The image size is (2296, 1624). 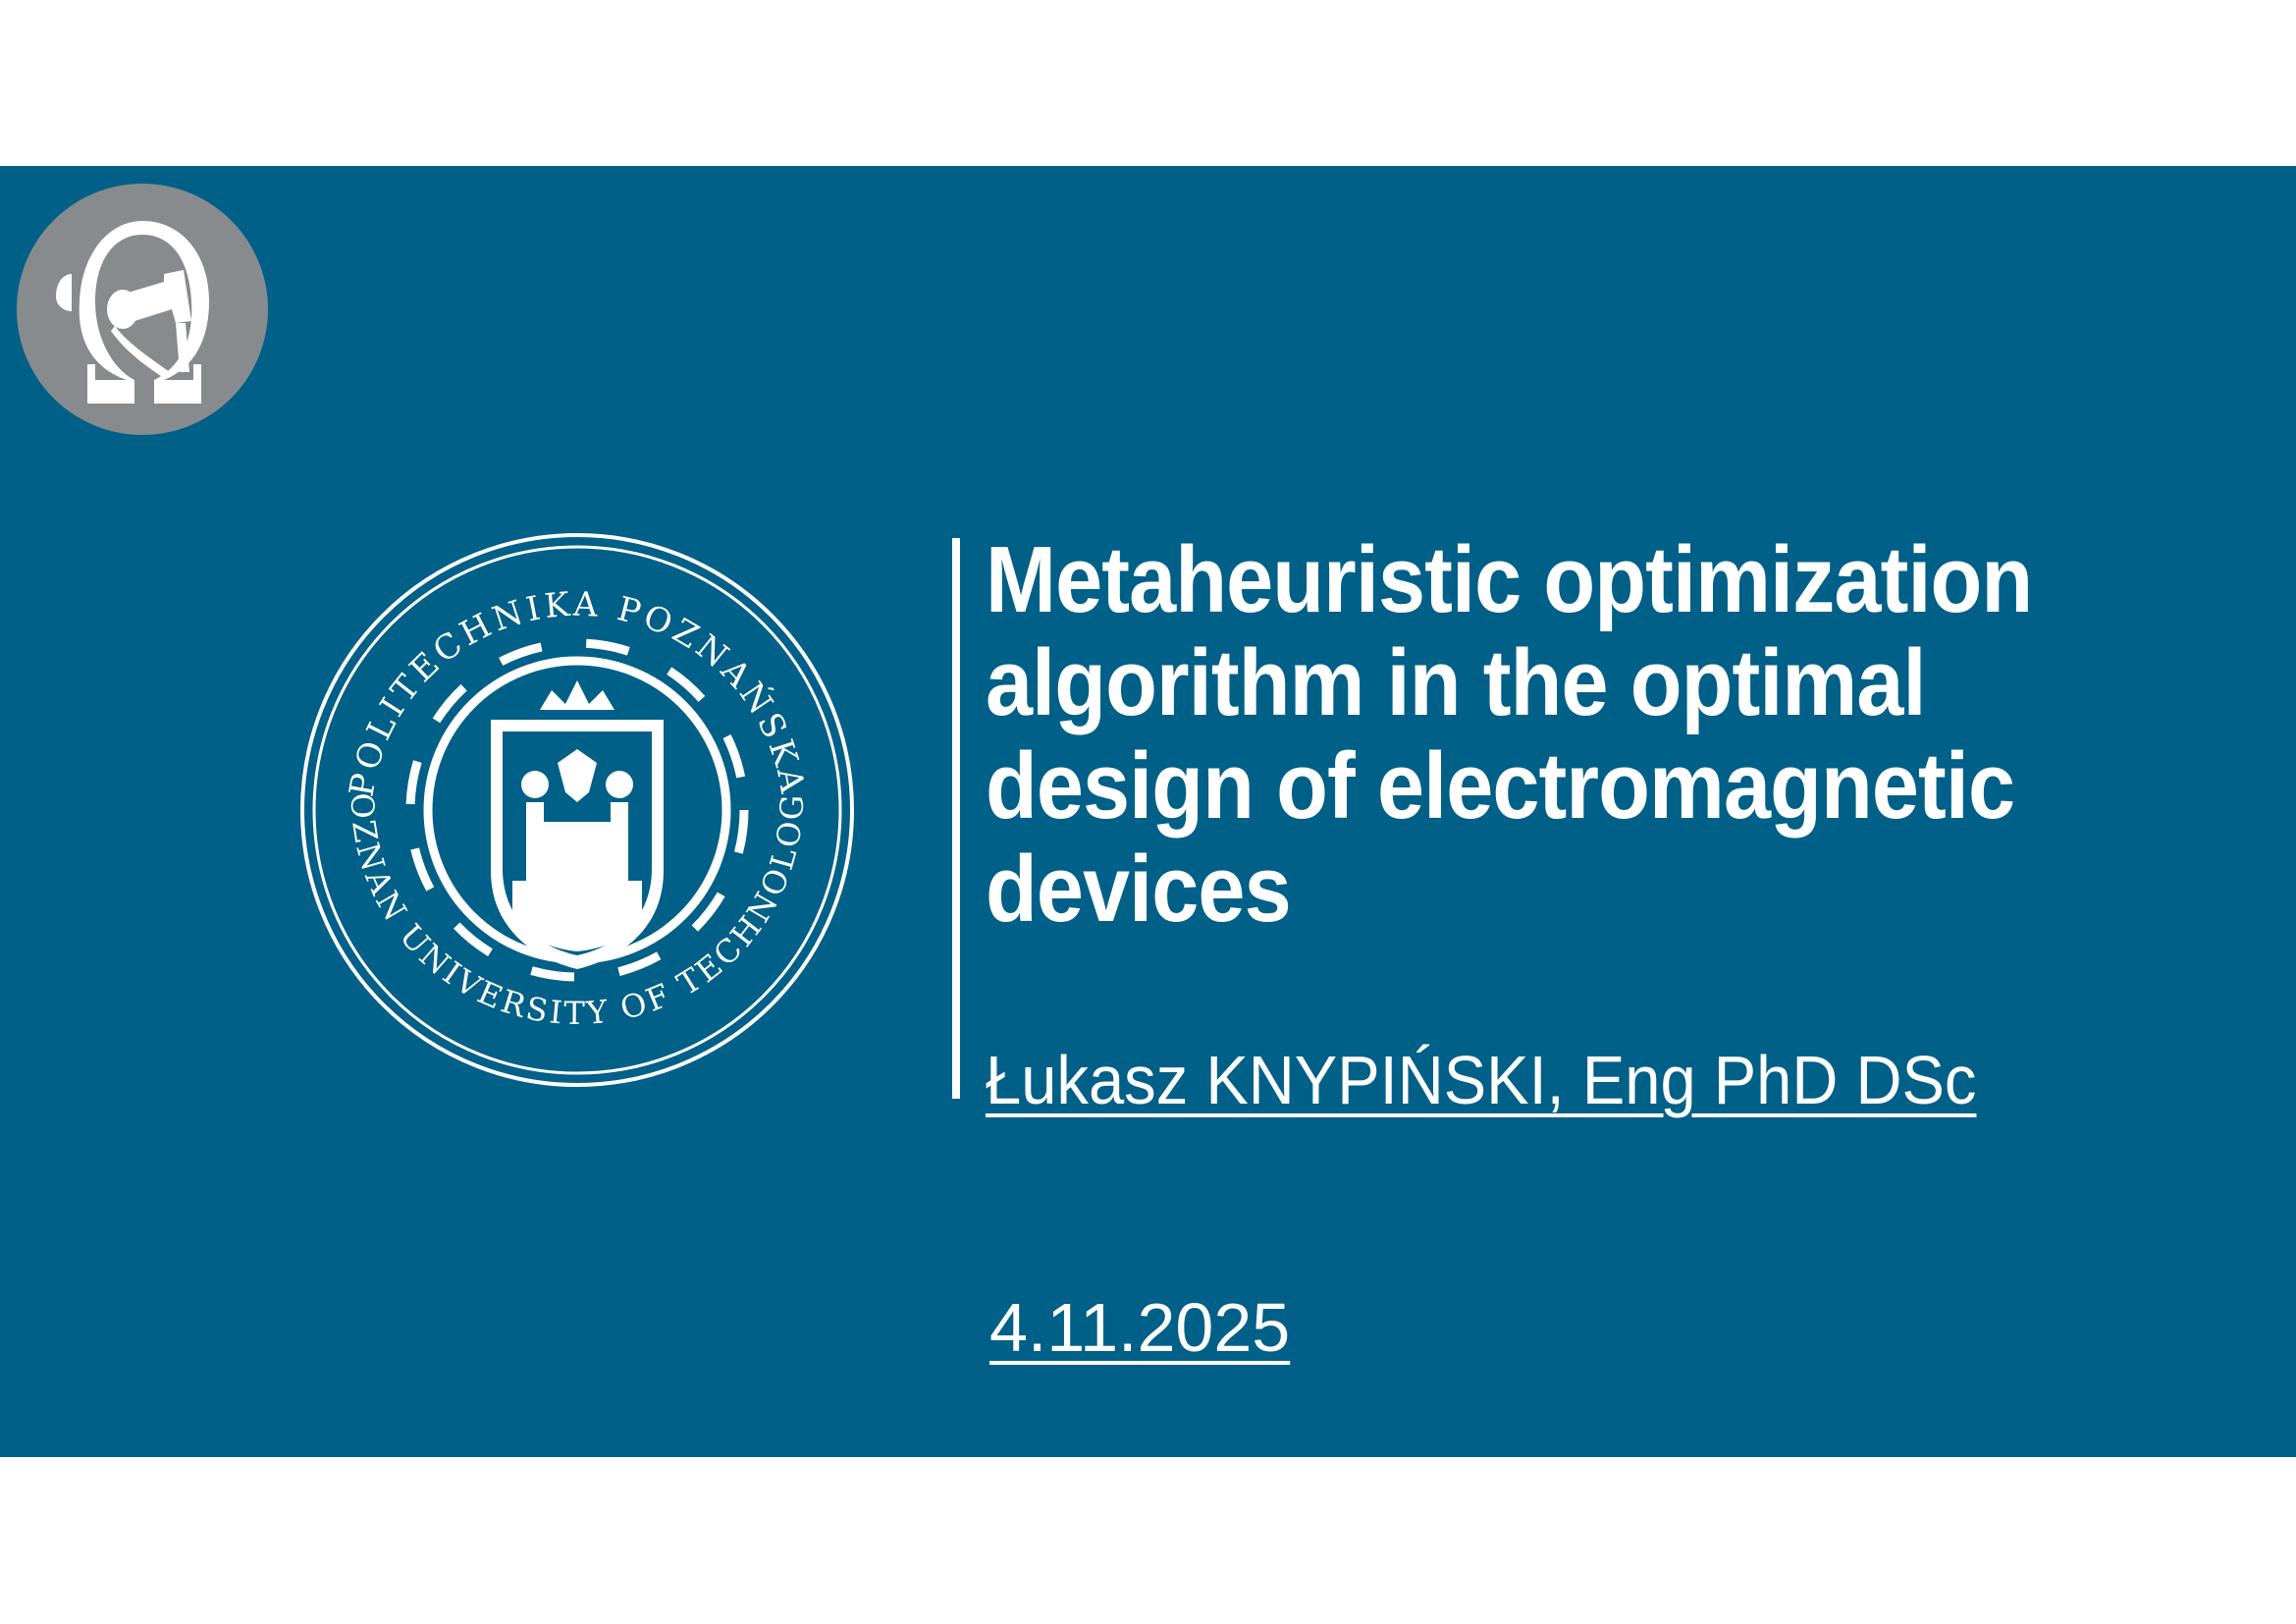 What do you see at coordinates (1456, 682) in the screenshot?
I see `title-line: algorithm in the optimal` at bounding box center [1456, 682].